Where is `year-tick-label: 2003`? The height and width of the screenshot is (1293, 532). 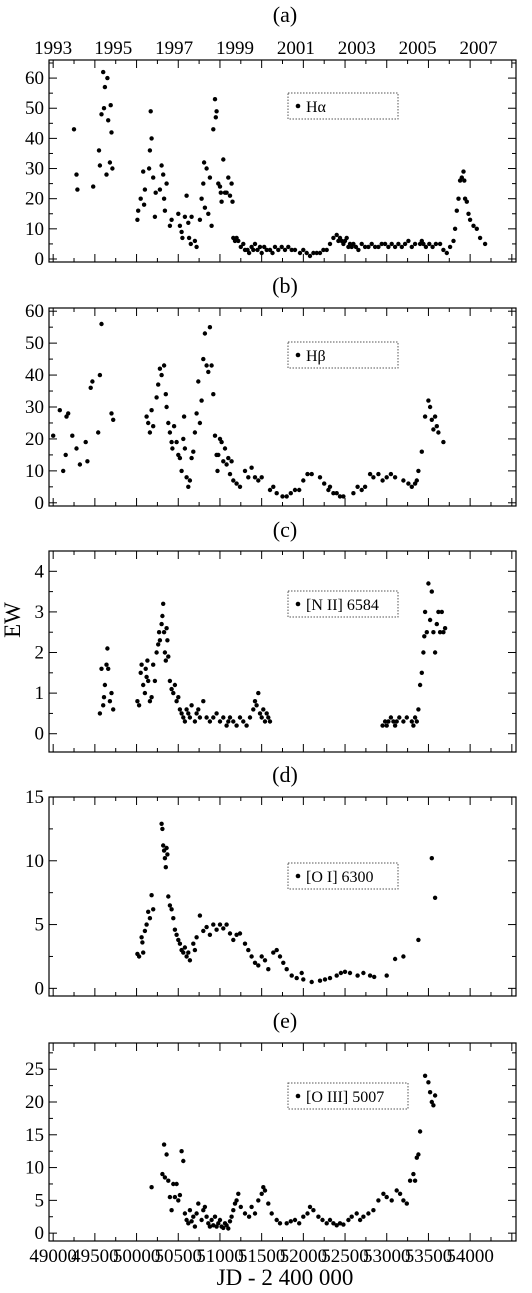 year-tick-label: 2003 is located at coordinates (357, 48).